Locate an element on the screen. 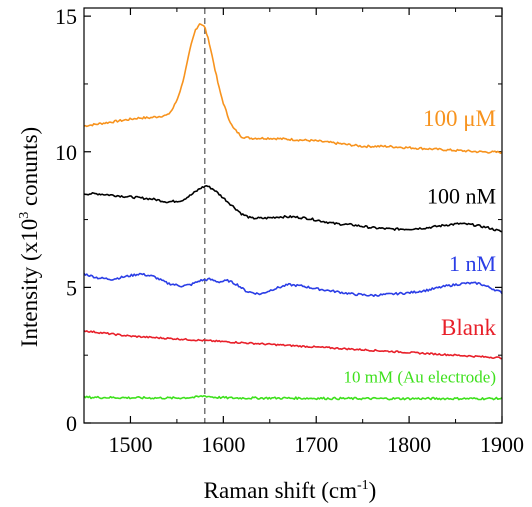 The height and width of the screenshot is (507, 532). y-tick-label: 15 is located at coordinates (66, 16).